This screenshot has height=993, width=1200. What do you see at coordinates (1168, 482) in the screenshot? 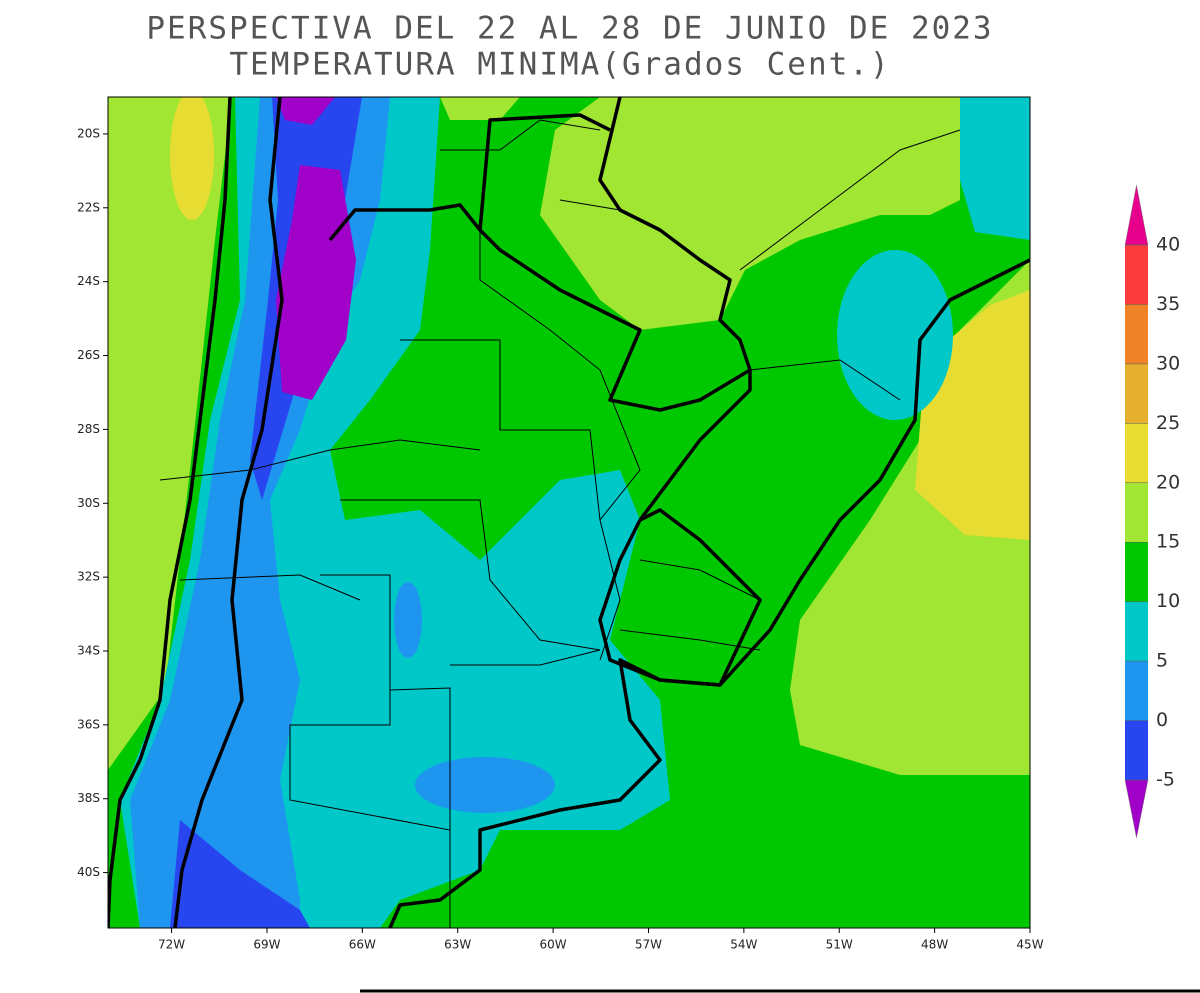
I see `colorbar-label: 20` at bounding box center [1168, 482].